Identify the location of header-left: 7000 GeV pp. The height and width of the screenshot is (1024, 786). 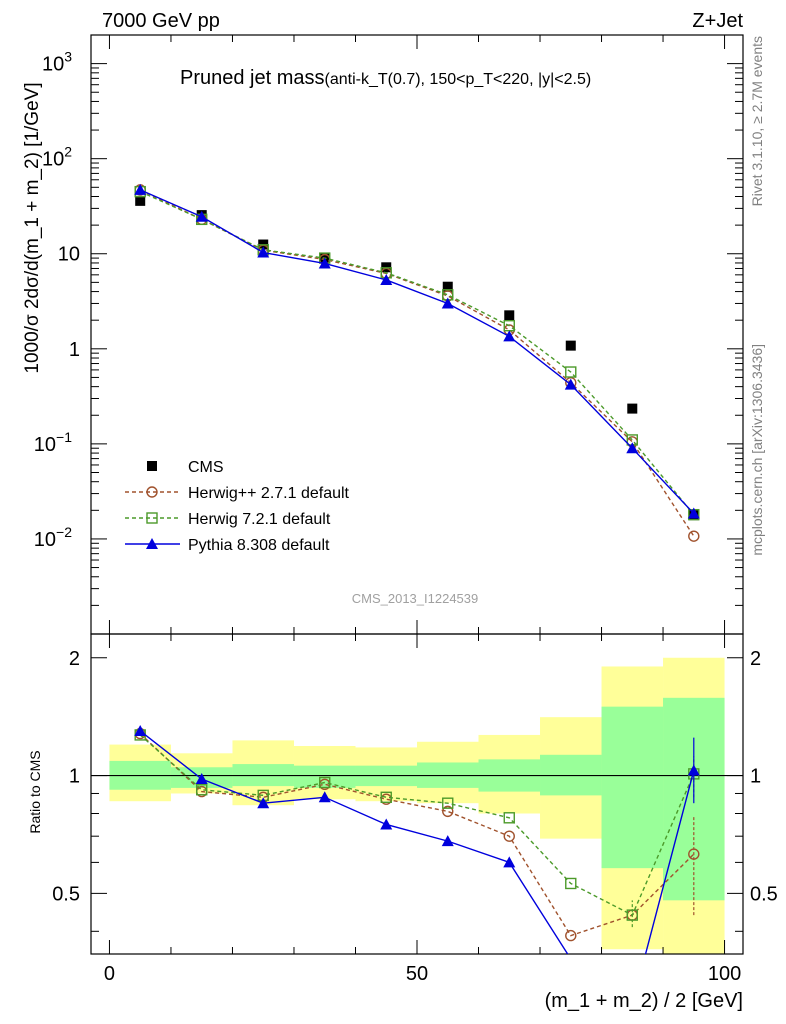
(161, 21).